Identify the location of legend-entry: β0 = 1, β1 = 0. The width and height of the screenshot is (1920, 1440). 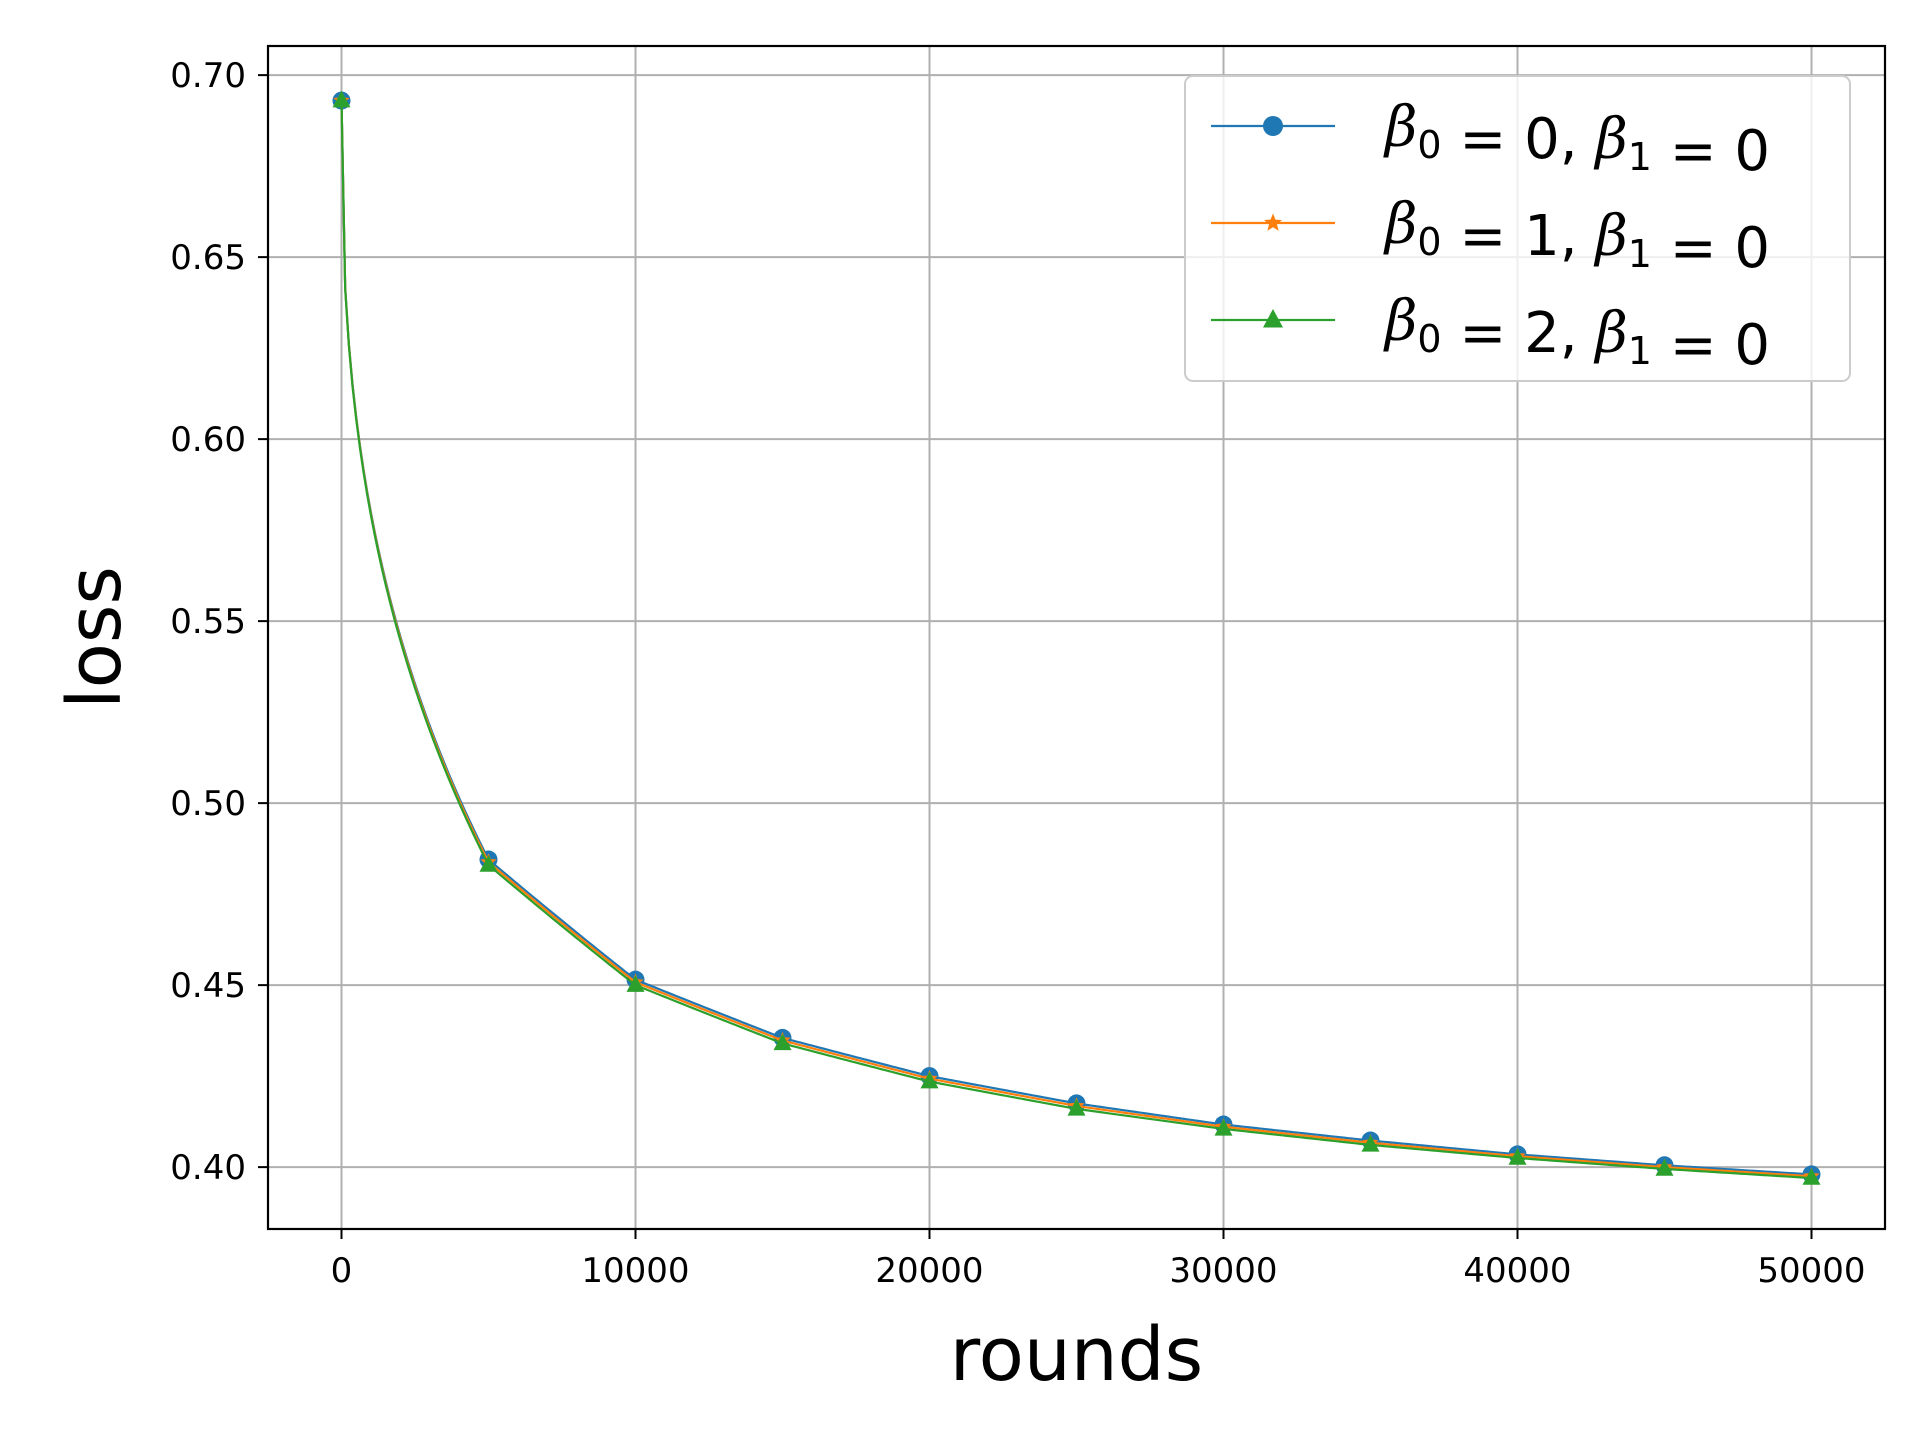
(1490, 236).